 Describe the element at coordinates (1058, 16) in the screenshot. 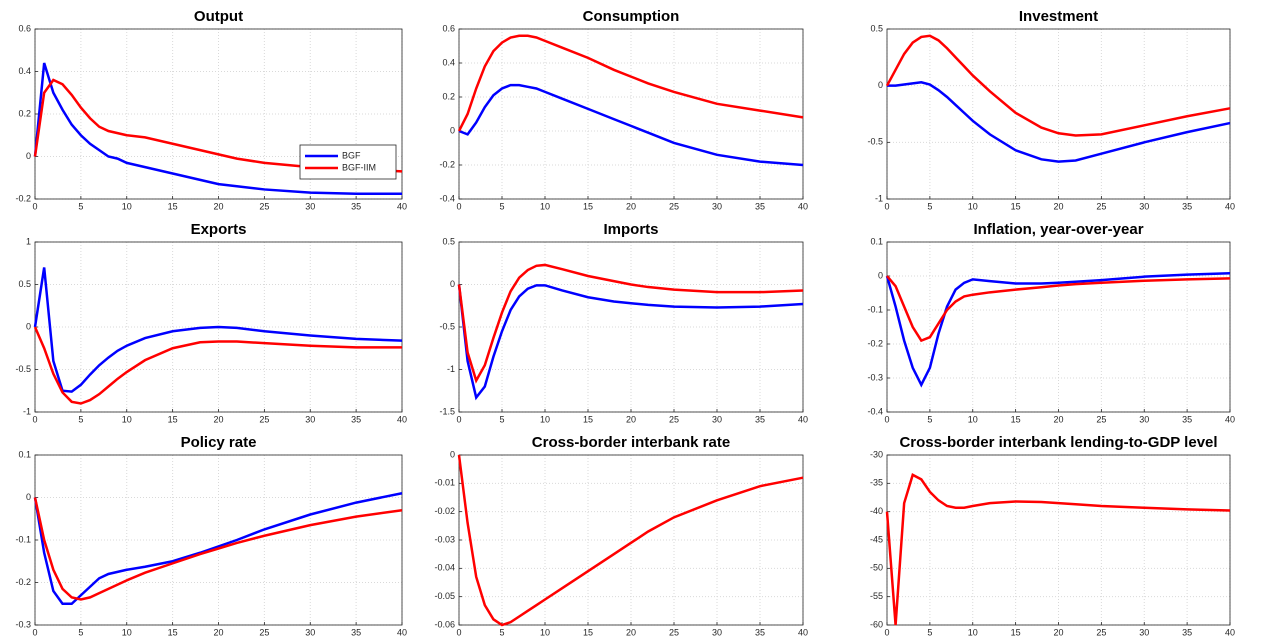

I see `chart-title: Investment` at that location.